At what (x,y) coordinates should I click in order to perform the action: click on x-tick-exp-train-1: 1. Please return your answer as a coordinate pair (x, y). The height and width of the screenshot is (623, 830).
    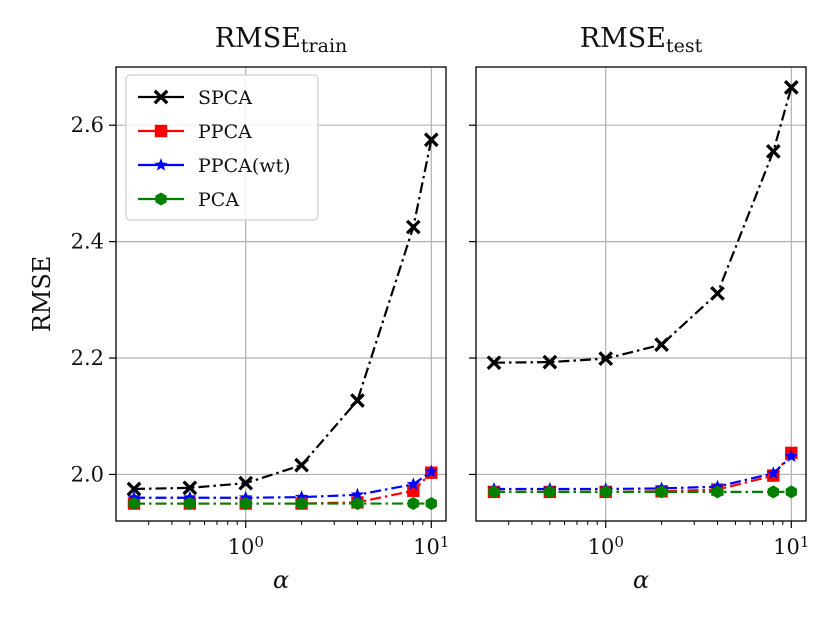
    Looking at the image, I should click on (445, 542).